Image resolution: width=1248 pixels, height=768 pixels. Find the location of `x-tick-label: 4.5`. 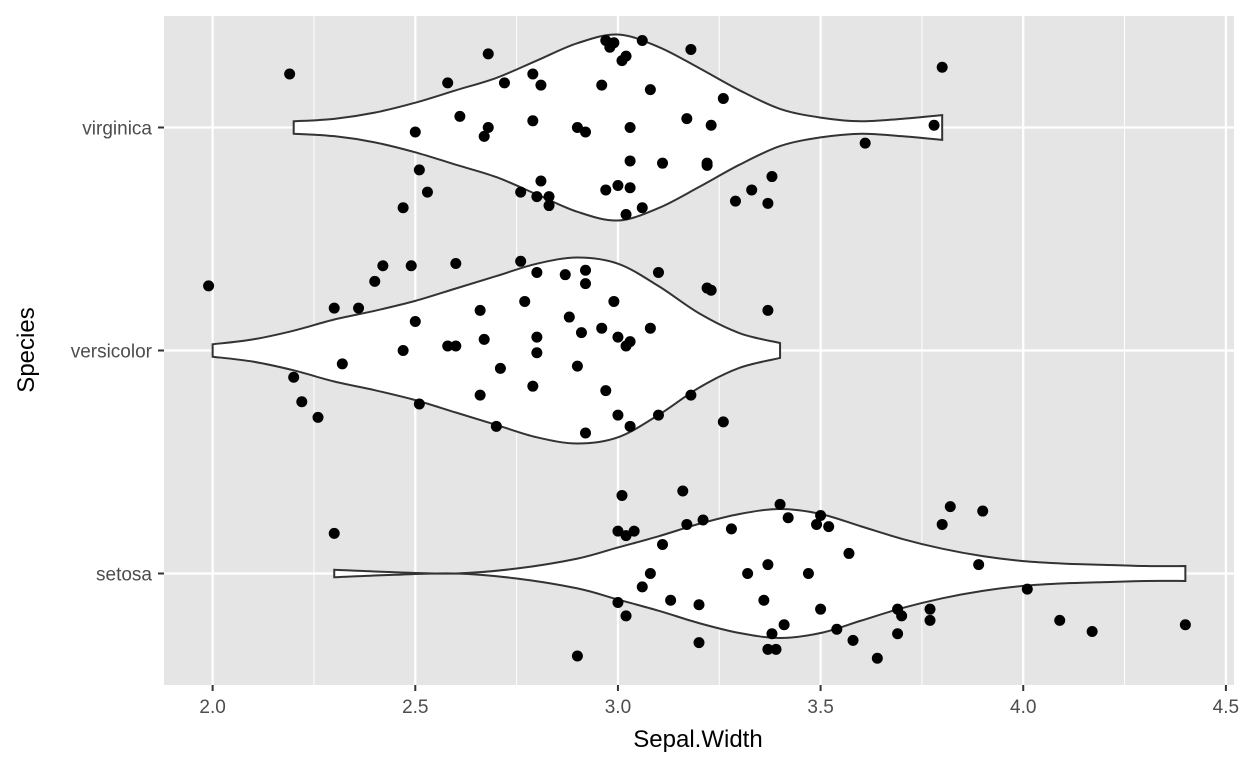

x-tick-label: 4.5 is located at coordinates (1226, 707).